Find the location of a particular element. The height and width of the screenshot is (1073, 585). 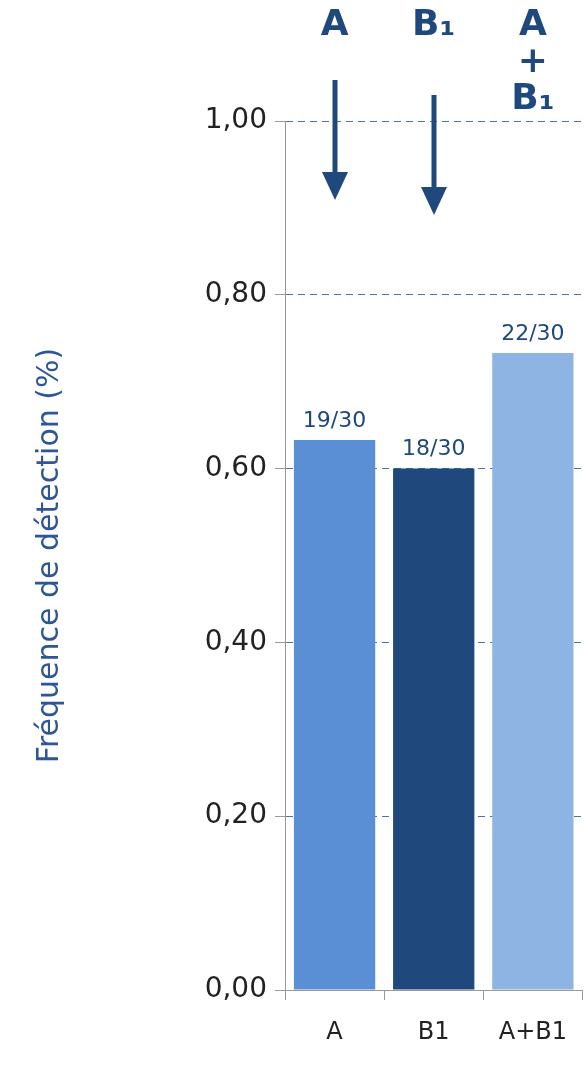

x-tick-label: B1 is located at coordinates (433, 1030).